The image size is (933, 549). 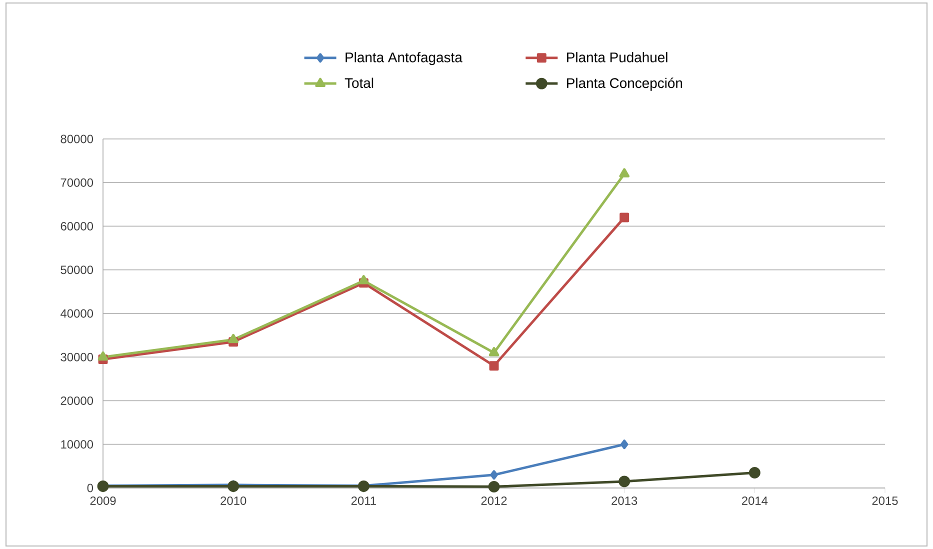 I want to click on x-tick-label: 2010, so click(x=233, y=500).